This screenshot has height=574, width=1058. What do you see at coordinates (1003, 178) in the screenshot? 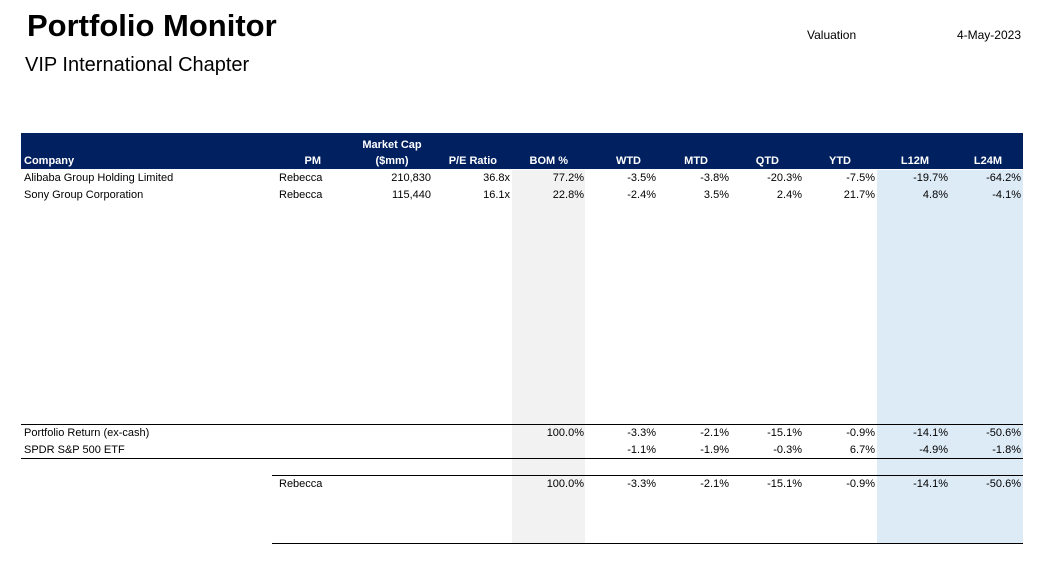
I see `l24m-return: -64.2%` at bounding box center [1003, 178].